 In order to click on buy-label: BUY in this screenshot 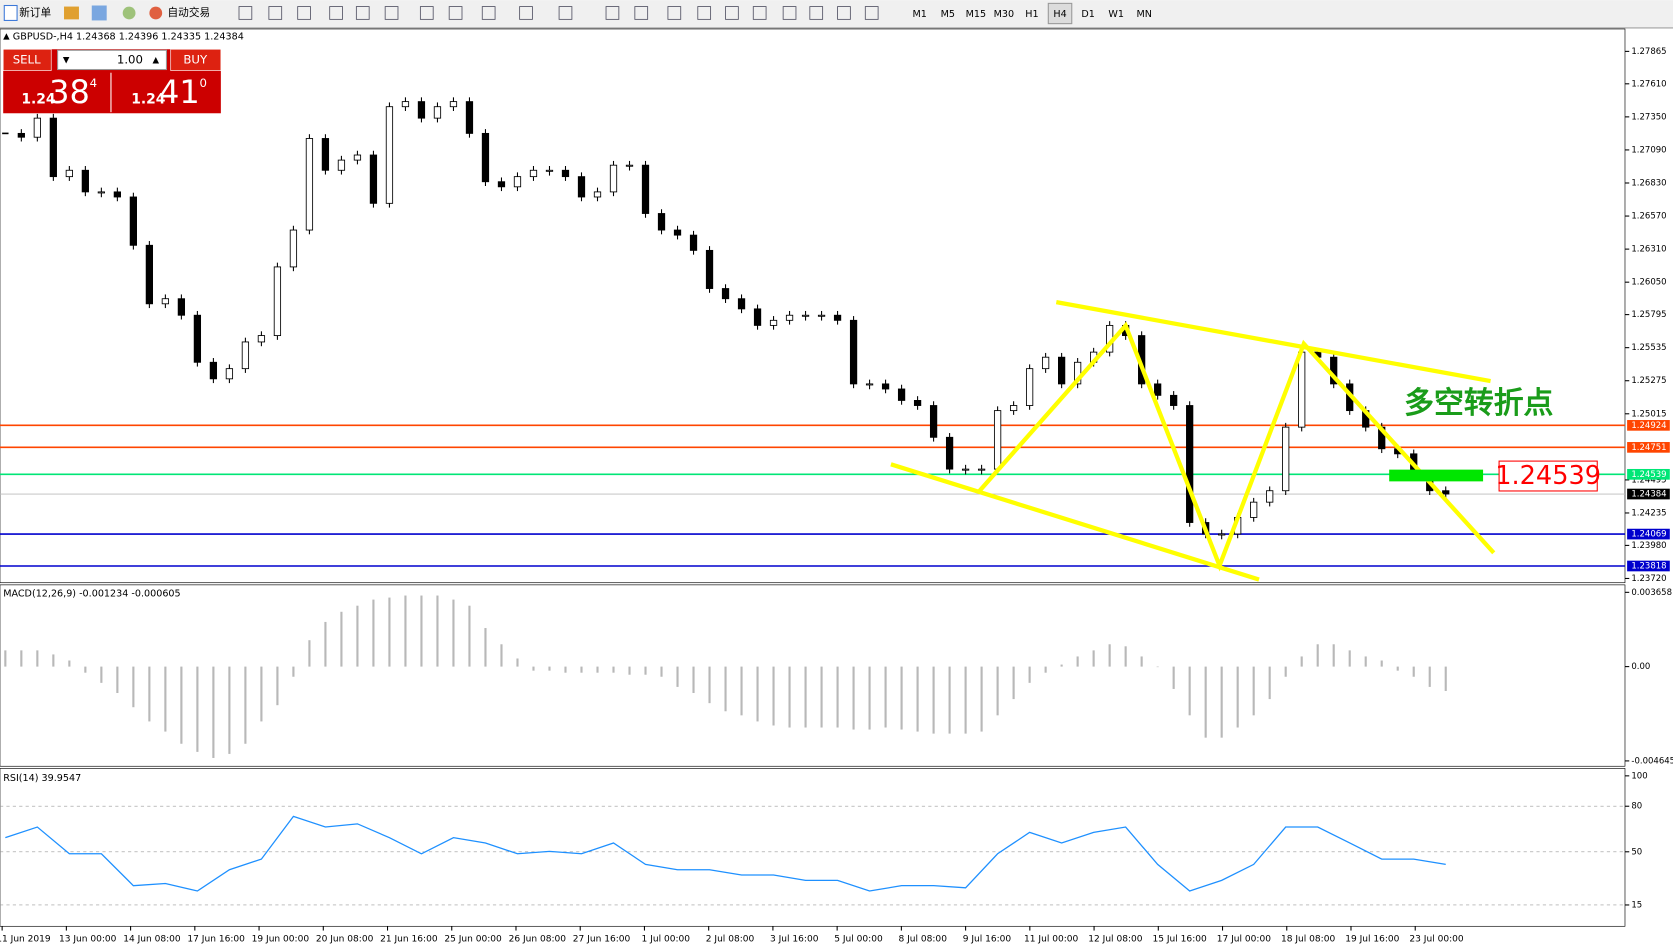, I will do `click(195, 59)`.